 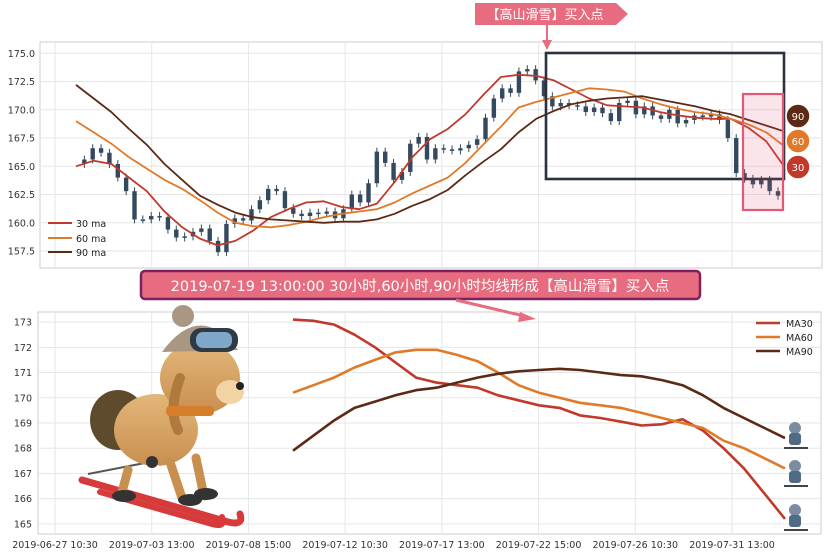 What do you see at coordinates (23, 449) in the screenshot?
I see `bottom-y-tick-label: 168` at bounding box center [23, 449].